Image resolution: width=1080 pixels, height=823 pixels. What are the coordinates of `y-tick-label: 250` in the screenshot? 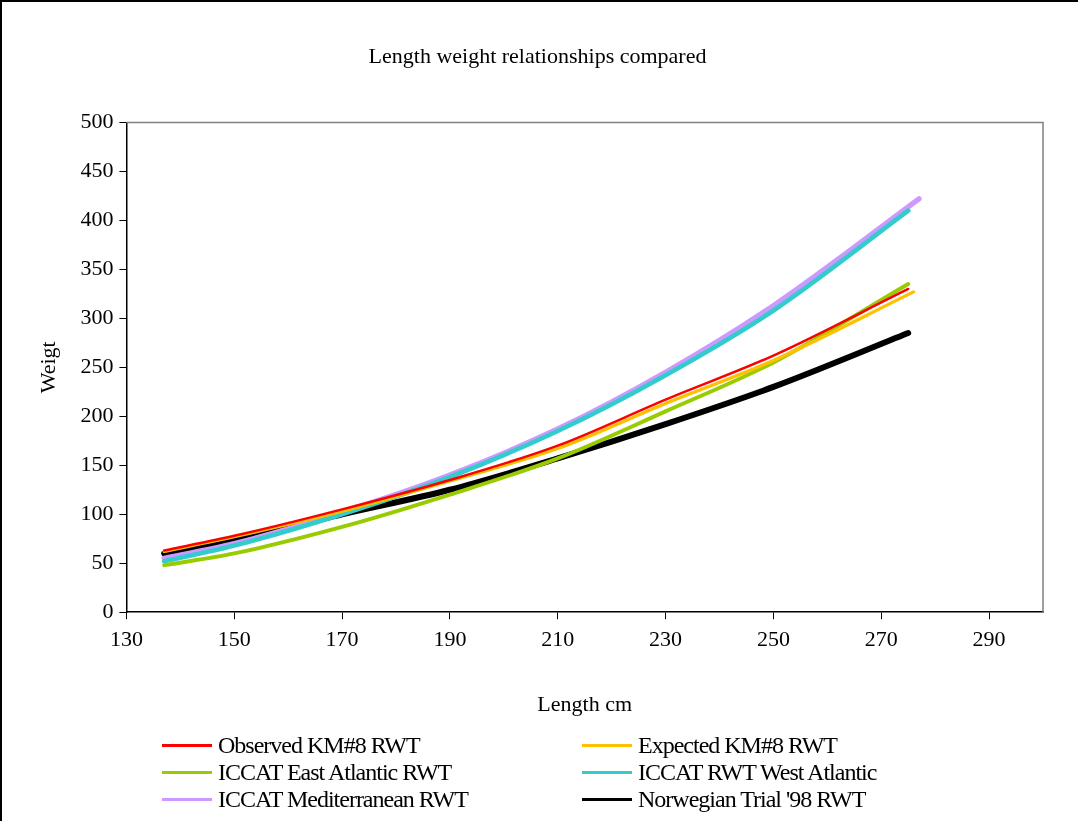 It's located at (97, 366).